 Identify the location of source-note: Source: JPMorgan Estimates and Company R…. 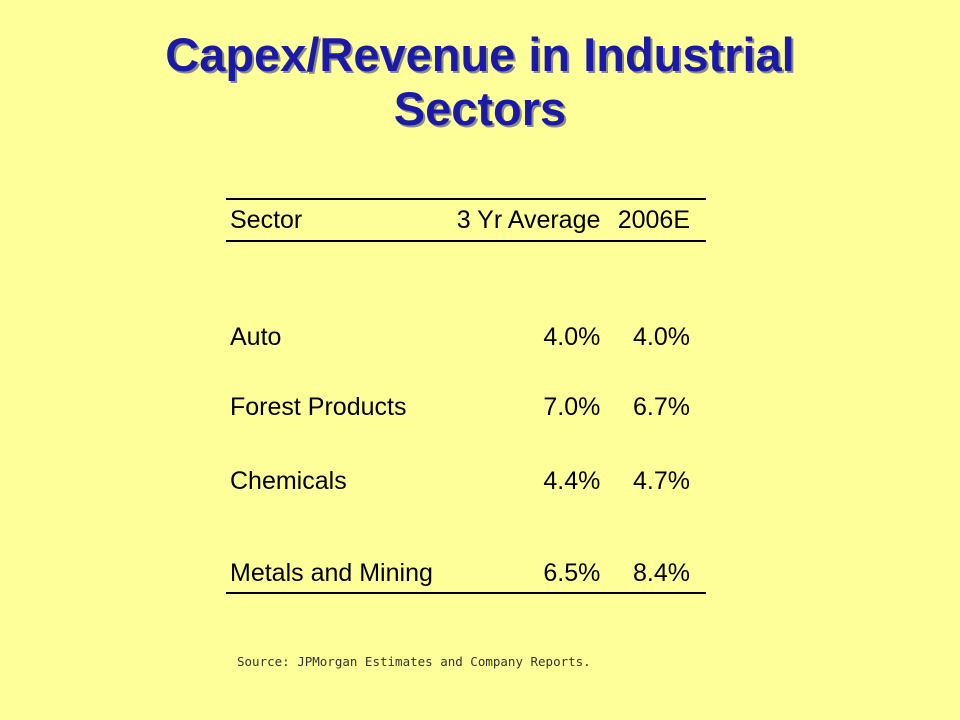
(414, 661).